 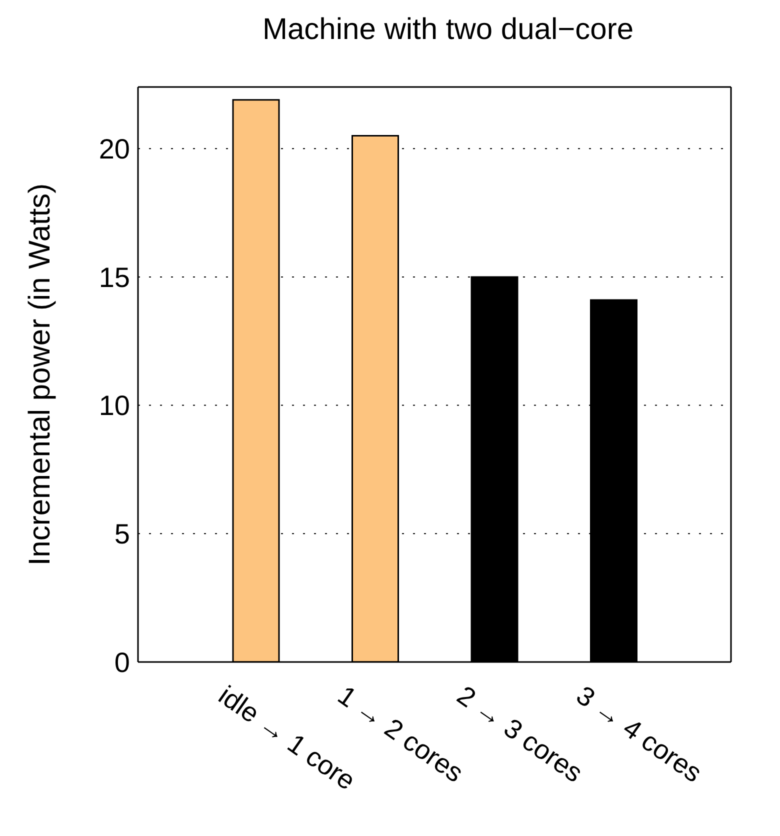 What do you see at coordinates (114, 406) in the screenshot?
I see `y-tick-label: 10` at bounding box center [114, 406].